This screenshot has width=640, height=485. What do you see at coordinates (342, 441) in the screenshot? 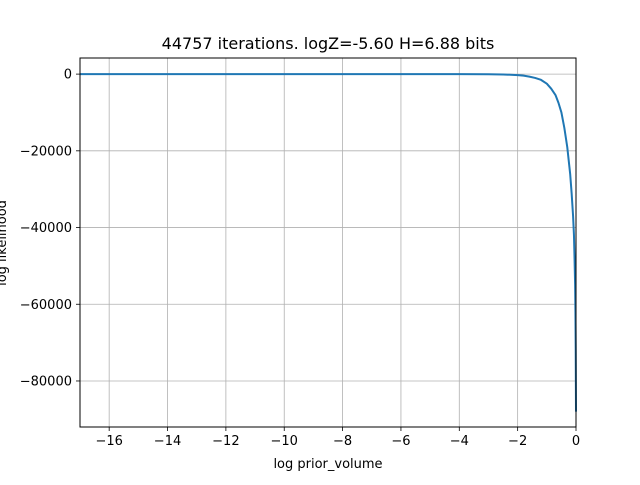
I see `x-tick-label: −8` at bounding box center [342, 441].